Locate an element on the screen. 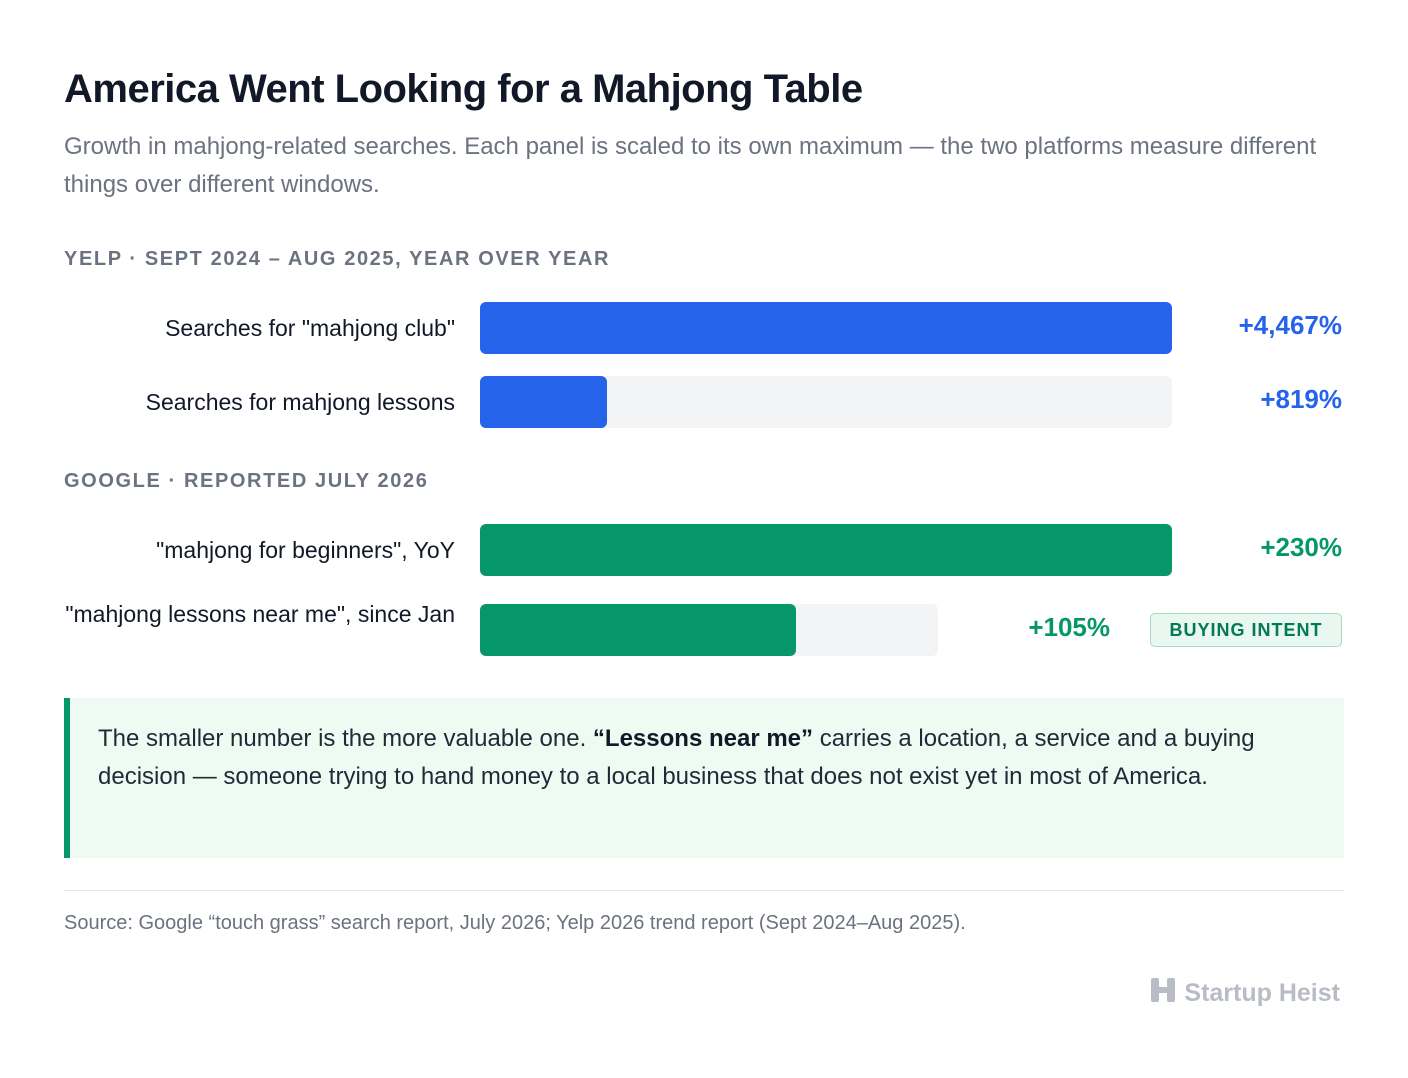  bar-label: "mahjong for beginners", YoY is located at coordinates (305, 550).